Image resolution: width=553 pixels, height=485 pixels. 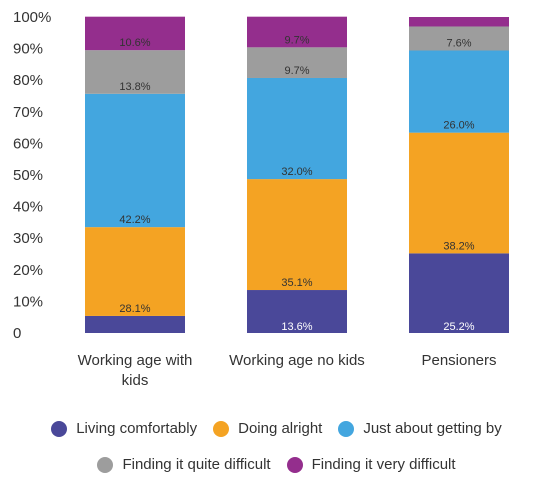 I want to click on legend-item-doing-alright: Doing alright, so click(x=267, y=428).